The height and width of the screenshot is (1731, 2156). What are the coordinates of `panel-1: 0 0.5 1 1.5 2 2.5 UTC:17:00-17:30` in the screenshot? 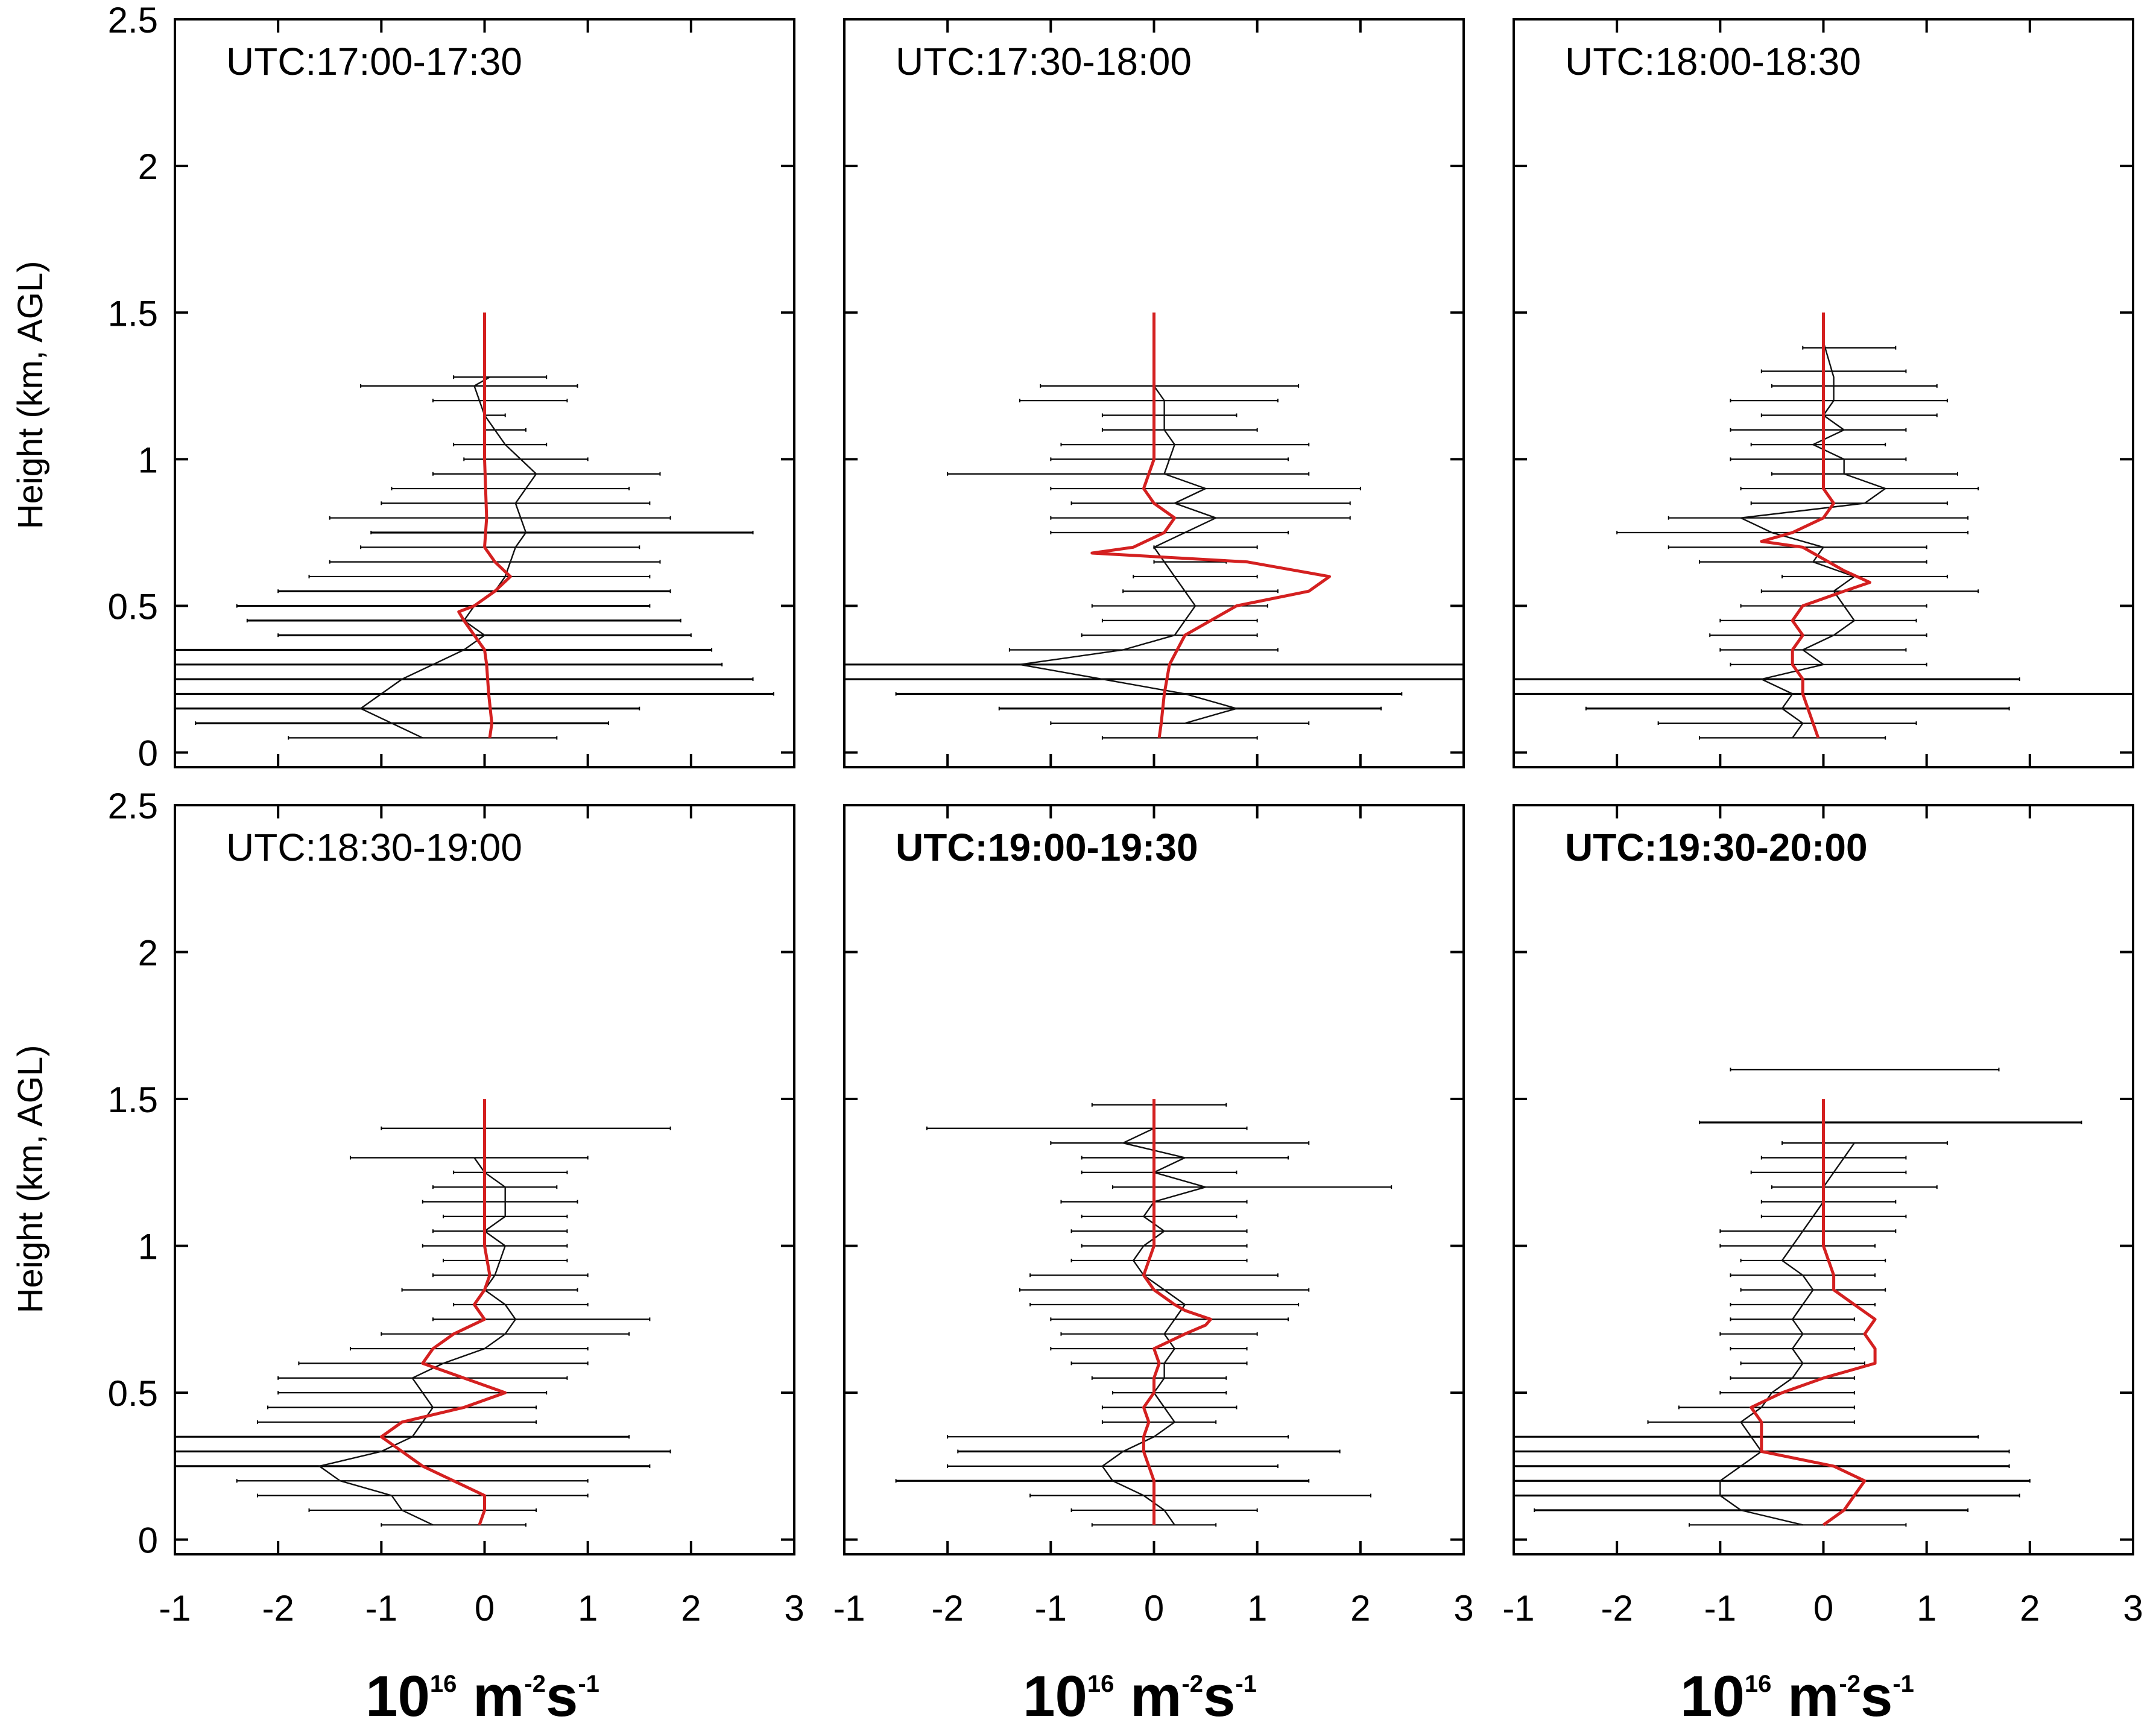 It's located at (451, 387).